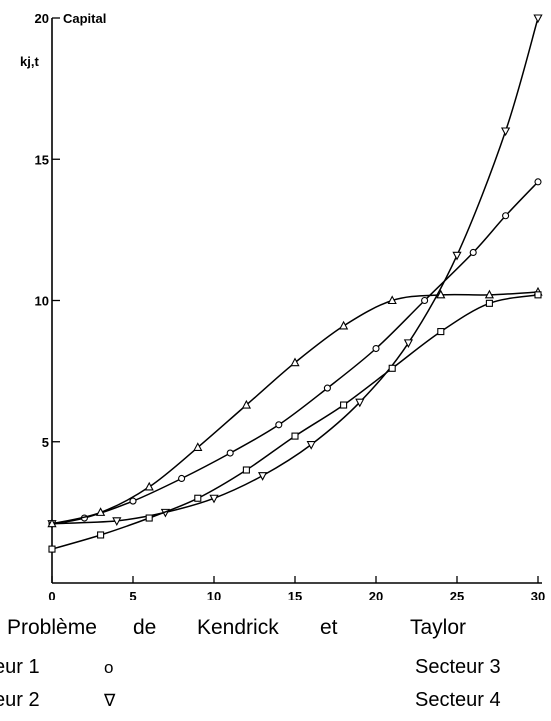 Image resolution: width=551 pixels, height=721 pixels. What do you see at coordinates (20, 700) in the screenshot?
I see `legend-label-2: eur 2` at bounding box center [20, 700].